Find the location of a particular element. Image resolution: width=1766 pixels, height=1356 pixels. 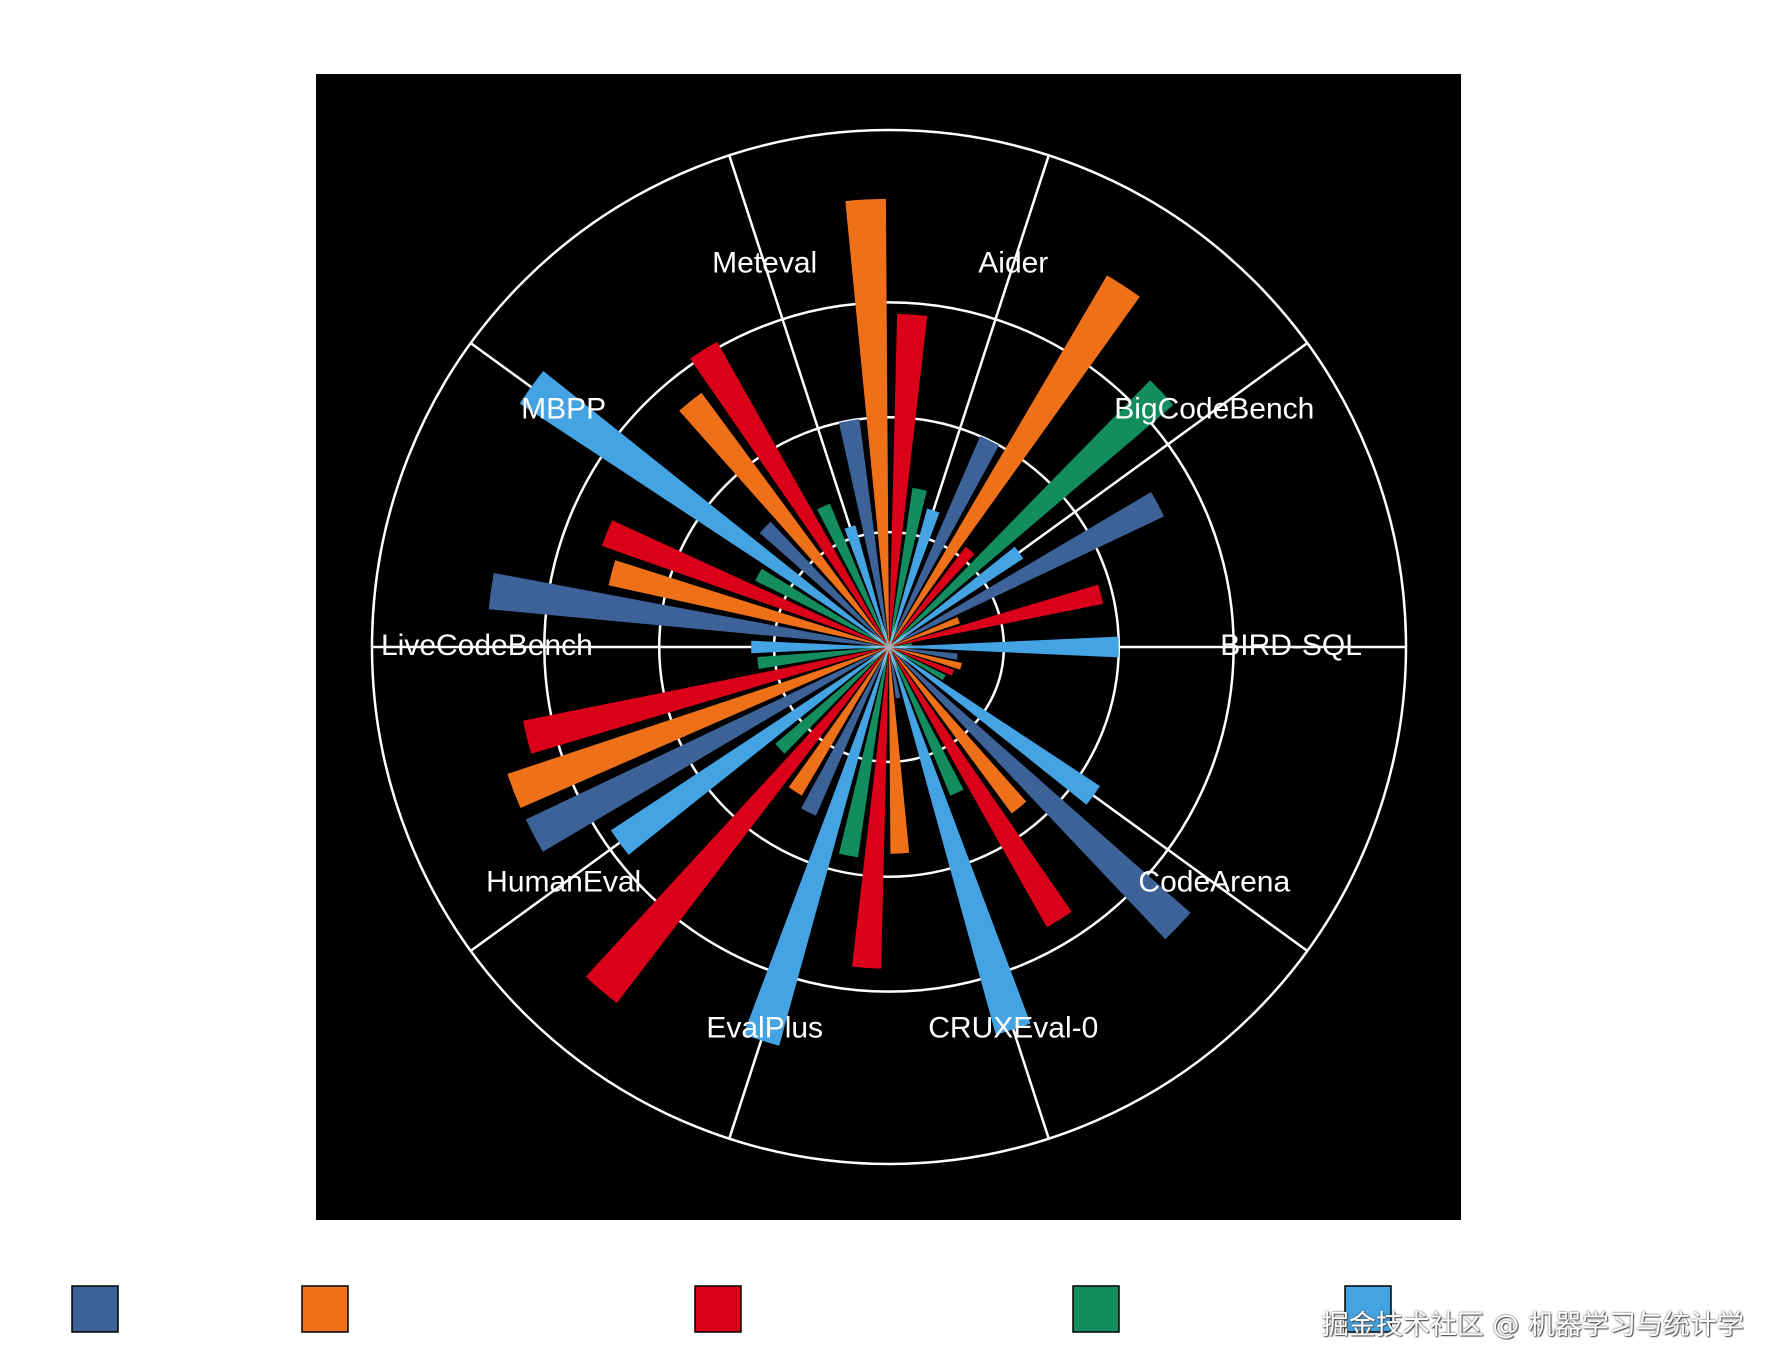

category-label: LiveCodeBench is located at coordinates (487, 645).